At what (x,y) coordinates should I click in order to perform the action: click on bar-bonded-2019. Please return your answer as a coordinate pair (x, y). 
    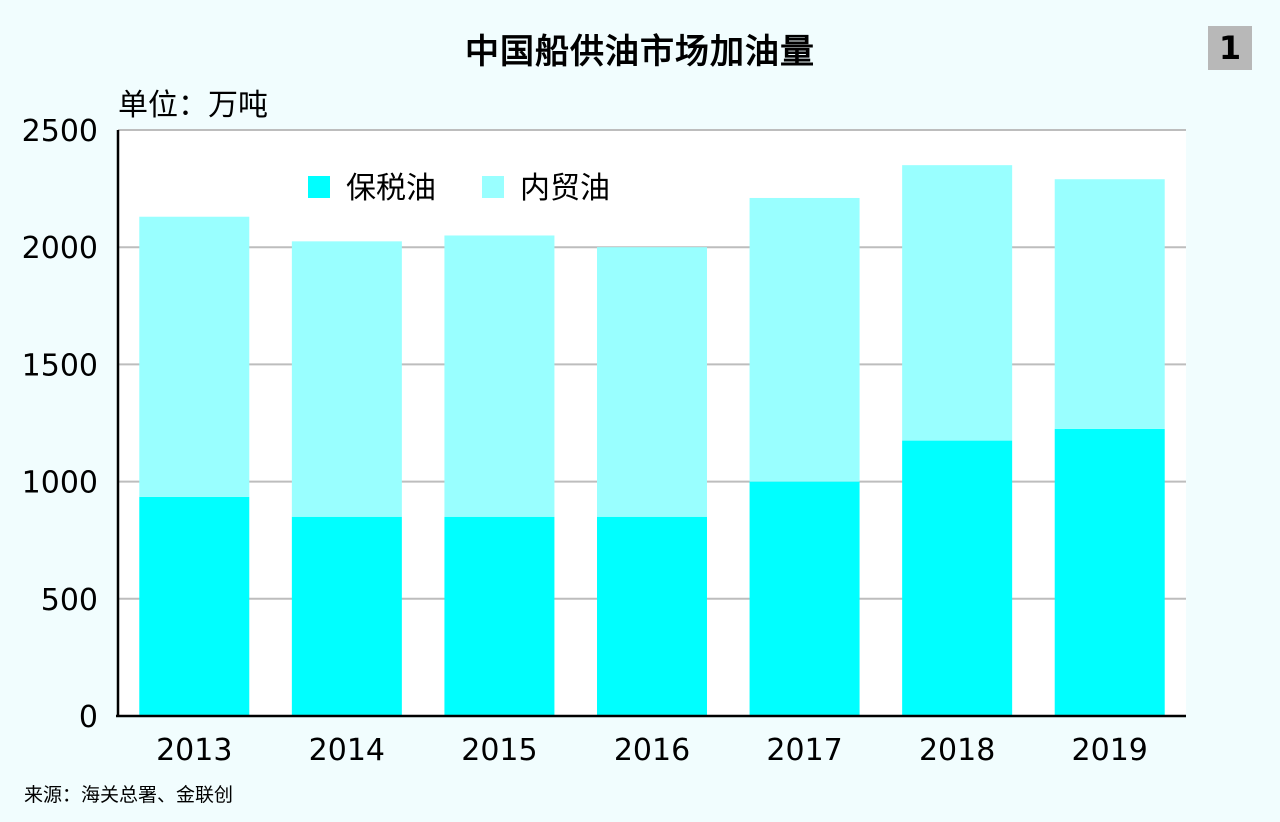
    Looking at the image, I should click on (1109, 572).